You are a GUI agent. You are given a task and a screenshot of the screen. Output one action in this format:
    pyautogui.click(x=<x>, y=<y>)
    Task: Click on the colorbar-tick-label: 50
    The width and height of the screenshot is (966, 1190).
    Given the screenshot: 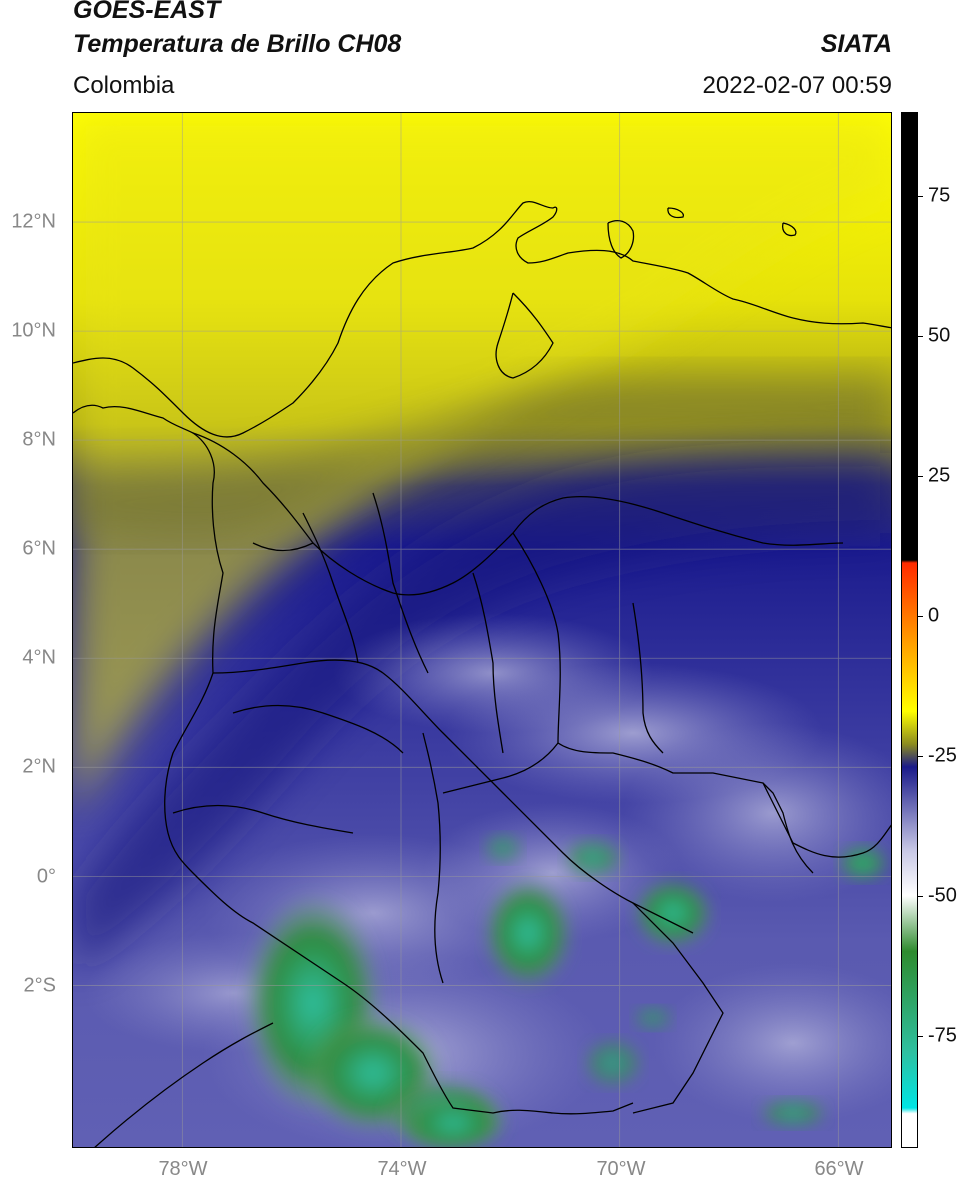 What is the action you would take?
    pyautogui.click(x=939, y=335)
    